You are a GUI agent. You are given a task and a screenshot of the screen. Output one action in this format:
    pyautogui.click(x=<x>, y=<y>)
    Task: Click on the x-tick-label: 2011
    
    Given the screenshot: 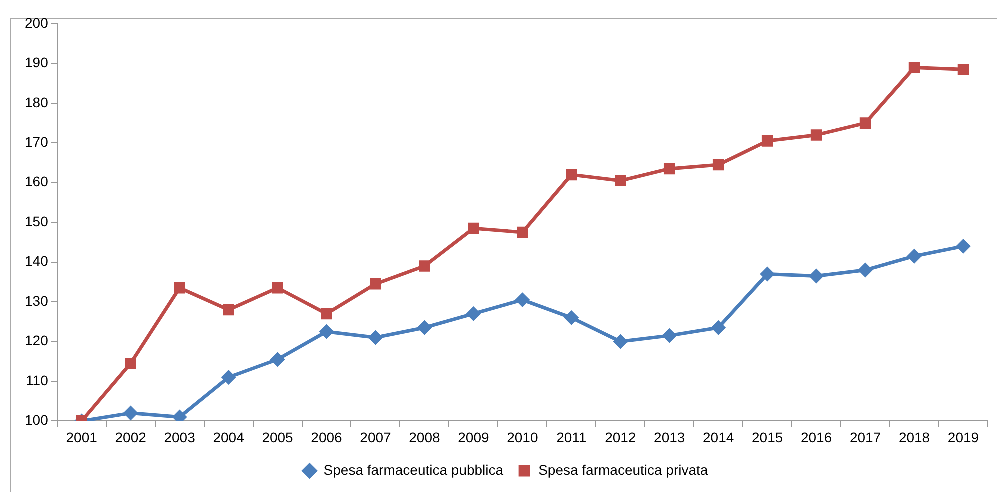 What is the action you would take?
    pyautogui.click(x=571, y=437)
    